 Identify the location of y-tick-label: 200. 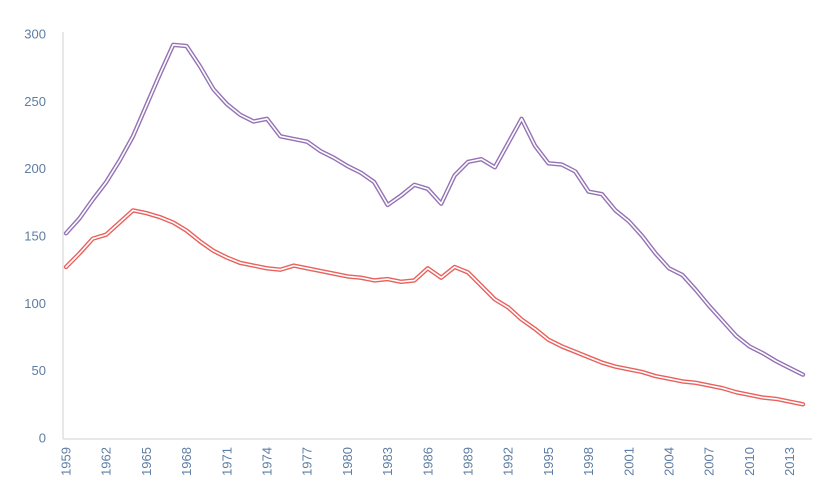
(35, 168).